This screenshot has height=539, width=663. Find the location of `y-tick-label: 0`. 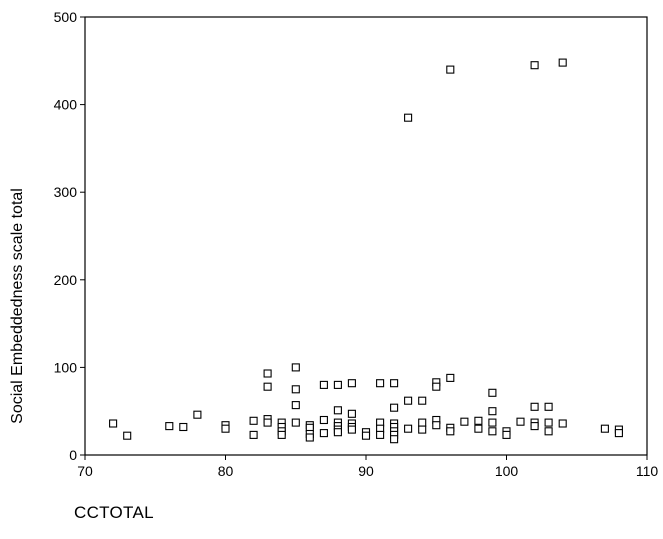

y-tick-label: 0 is located at coordinates (73, 455).